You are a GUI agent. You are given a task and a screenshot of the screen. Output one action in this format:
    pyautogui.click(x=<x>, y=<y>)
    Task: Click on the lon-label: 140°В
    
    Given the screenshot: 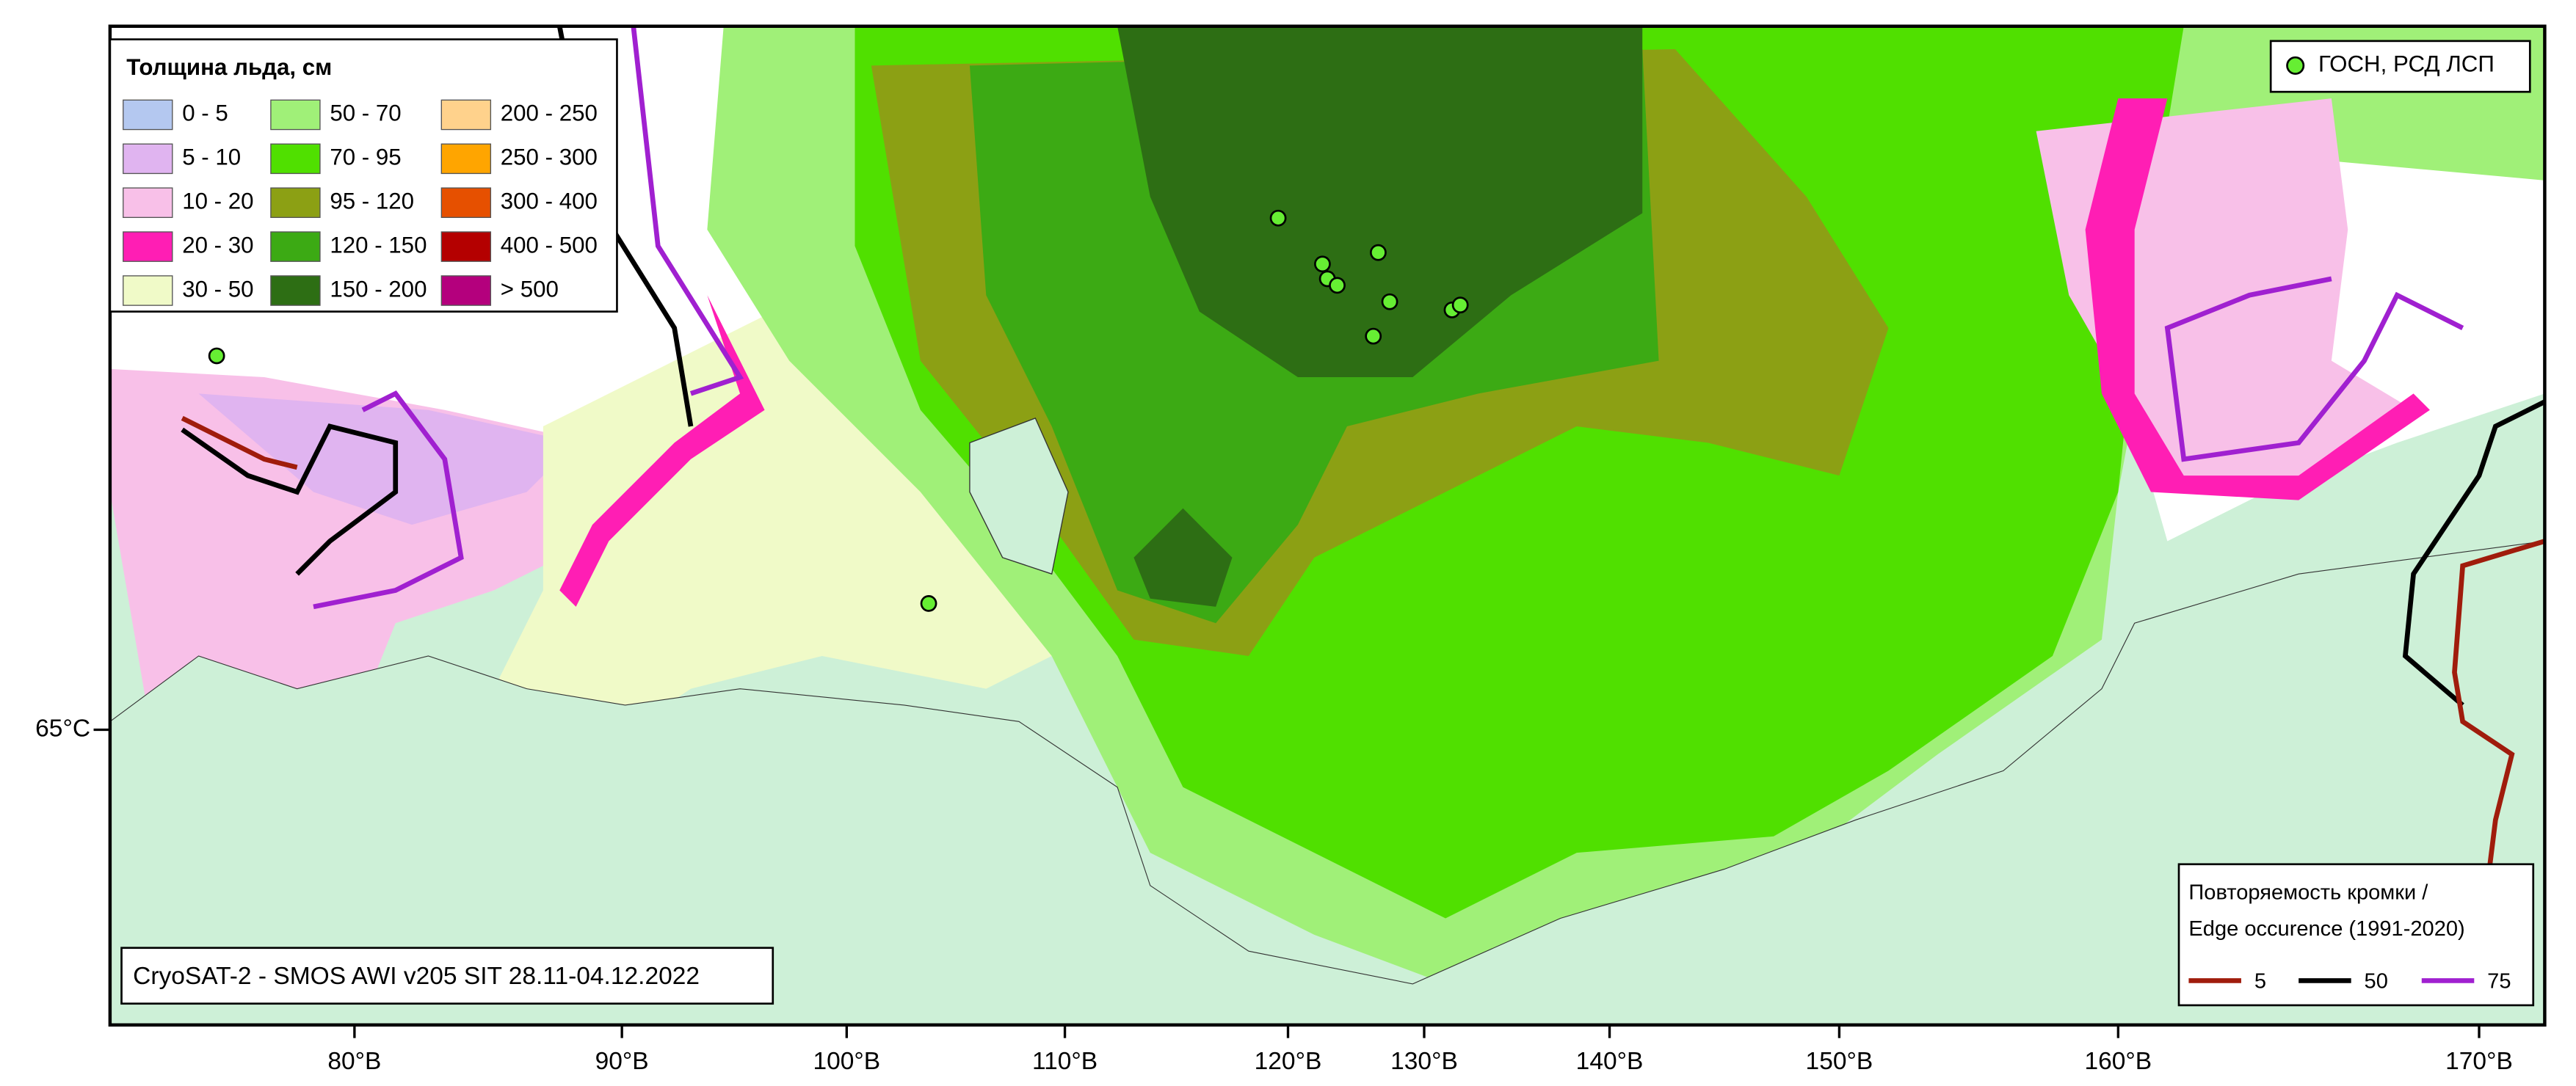 What is the action you would take?
    pyautogui.click(x=1610, y=1061)
    